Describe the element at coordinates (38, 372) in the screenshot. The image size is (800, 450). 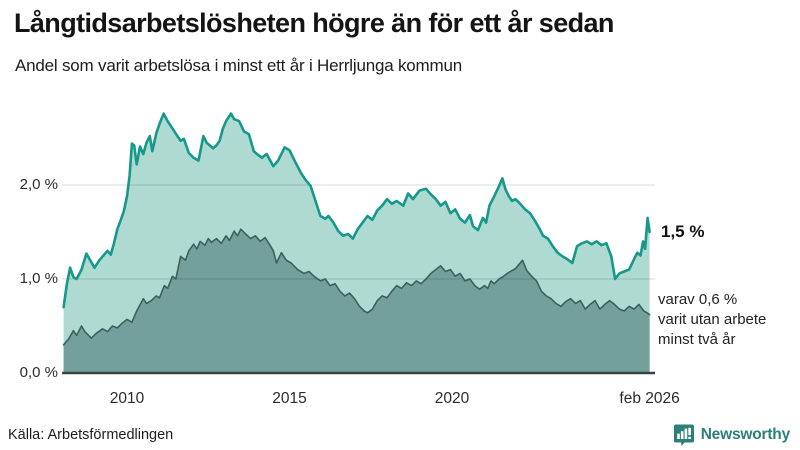
I see `y-axis-tick-0: 0,0 %` at that location.